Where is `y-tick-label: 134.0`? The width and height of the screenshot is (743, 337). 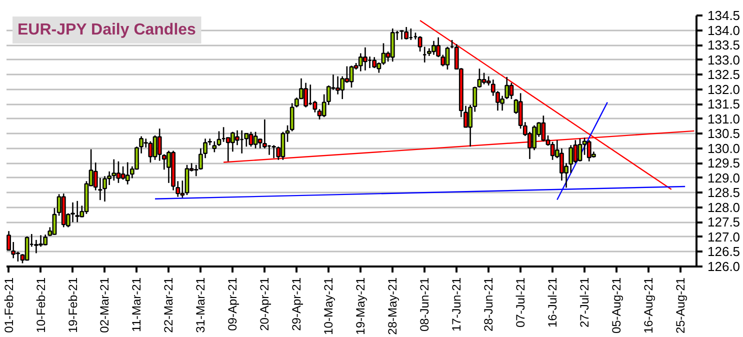 y-tick-label: 134.0 is located at coordinates (724, 30).